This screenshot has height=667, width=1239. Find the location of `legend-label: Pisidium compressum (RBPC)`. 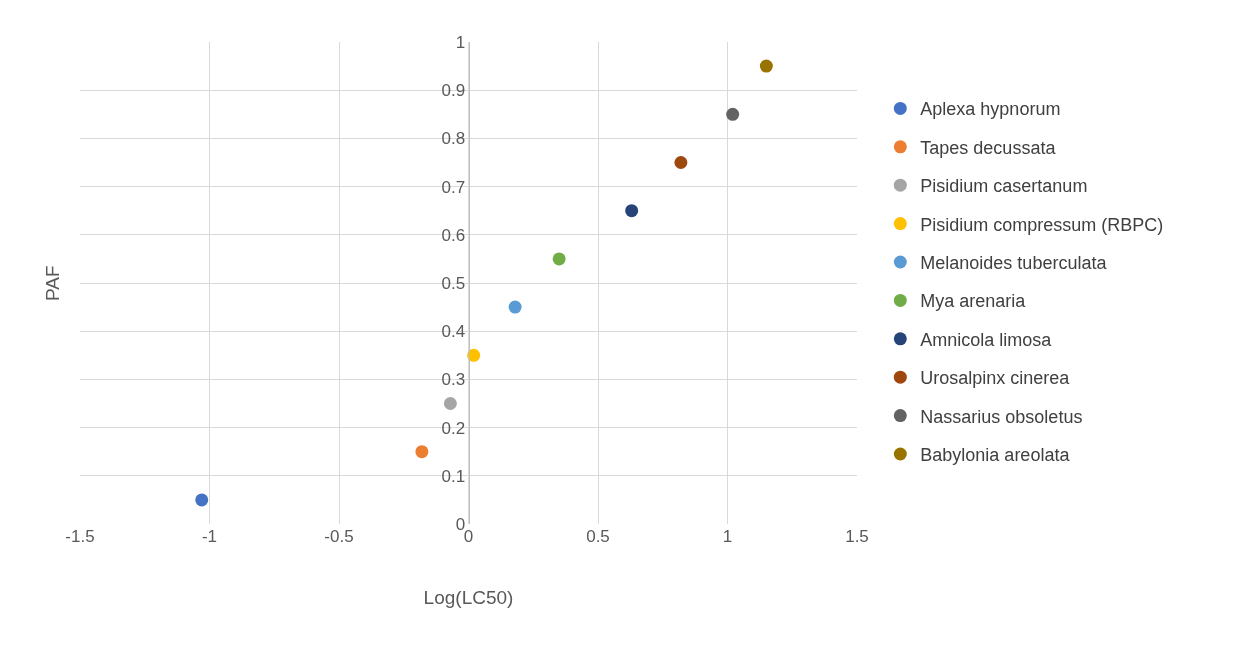

legend-label: Pisidium compressum (RBPC) is located at coordinates (1042, 224).